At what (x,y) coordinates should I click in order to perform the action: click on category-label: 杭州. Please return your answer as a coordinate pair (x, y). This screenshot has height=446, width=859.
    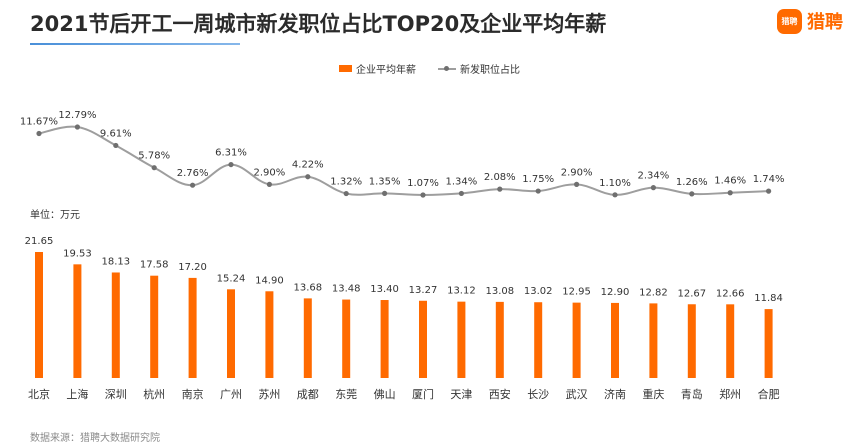
    Looking at the image, I should click on (154, 394).